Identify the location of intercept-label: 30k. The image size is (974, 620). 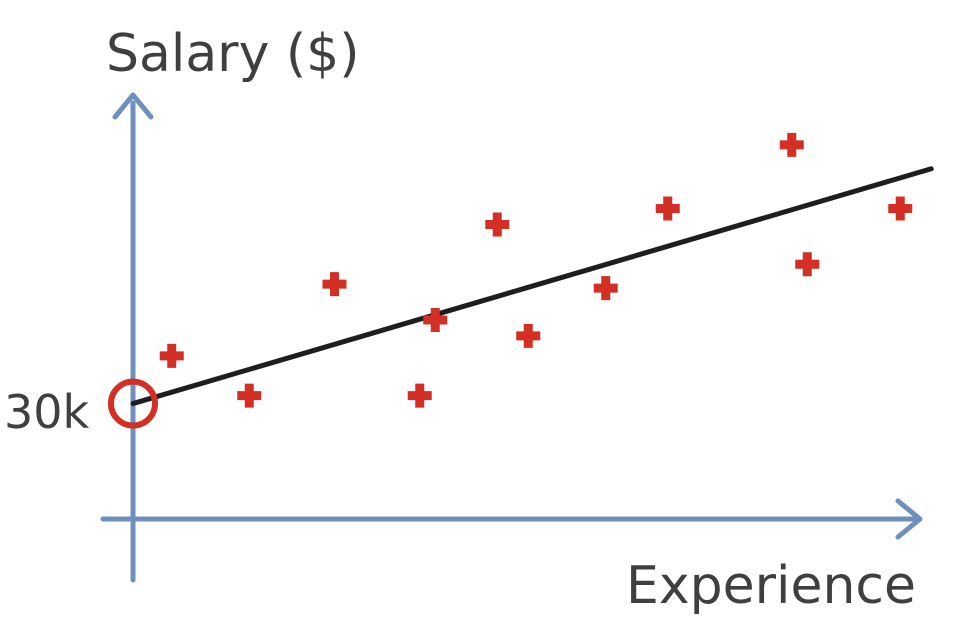
(47, 412).